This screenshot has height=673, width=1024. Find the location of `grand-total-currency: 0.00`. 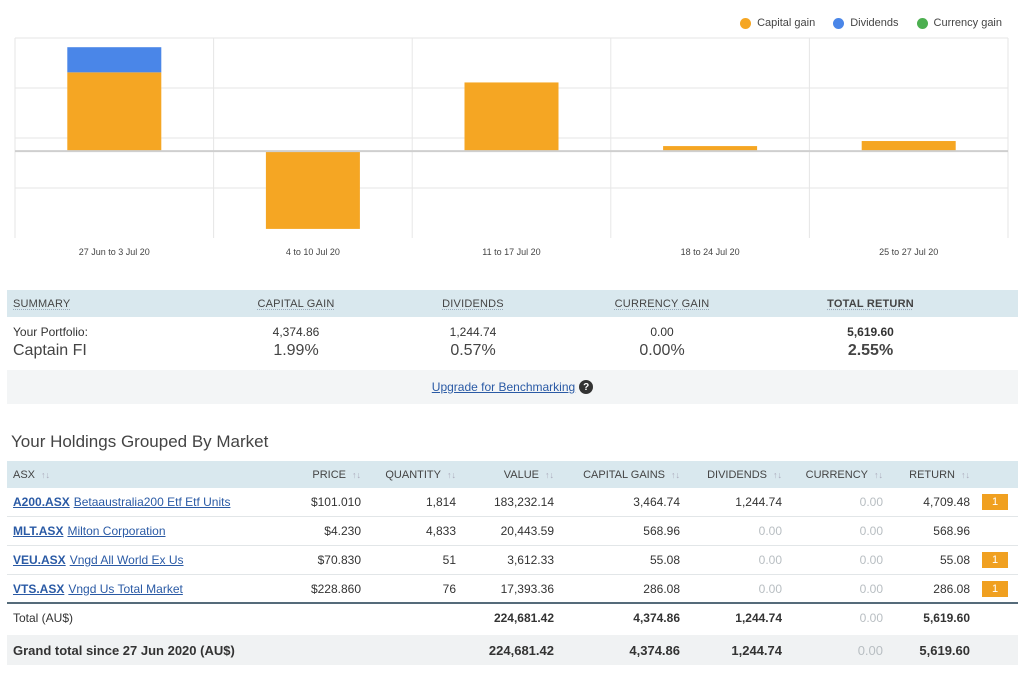

grand-total-currency: 0.00 is located at coordinates (870, 650).